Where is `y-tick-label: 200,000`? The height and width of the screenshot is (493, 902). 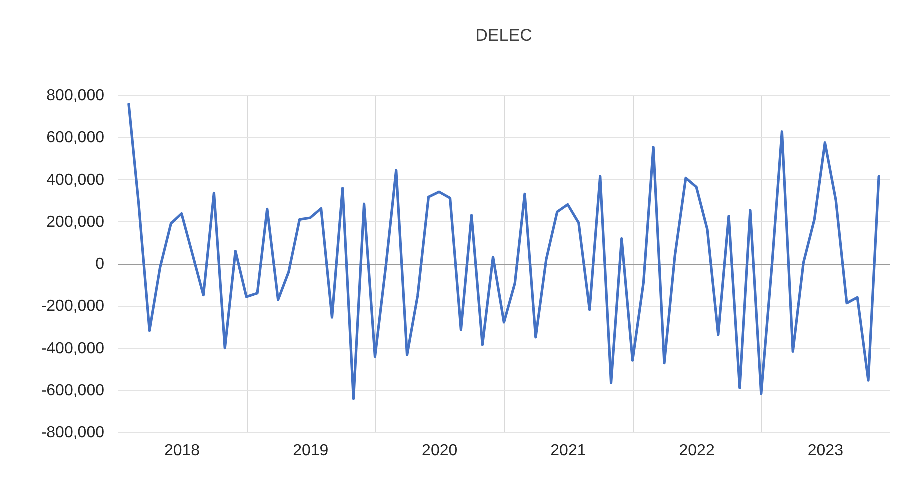 y-tick-label: 200,000 is located at coordinates (75, 222).